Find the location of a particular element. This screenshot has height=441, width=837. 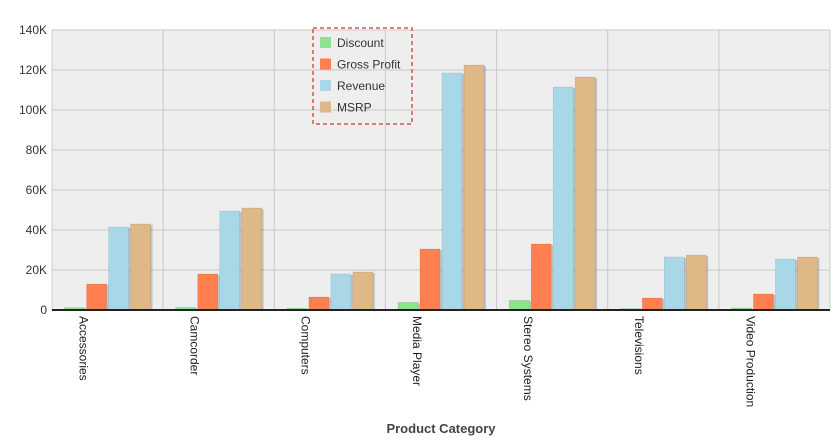

x-tick-label: Camcorder is located at coordinates (195, 345).